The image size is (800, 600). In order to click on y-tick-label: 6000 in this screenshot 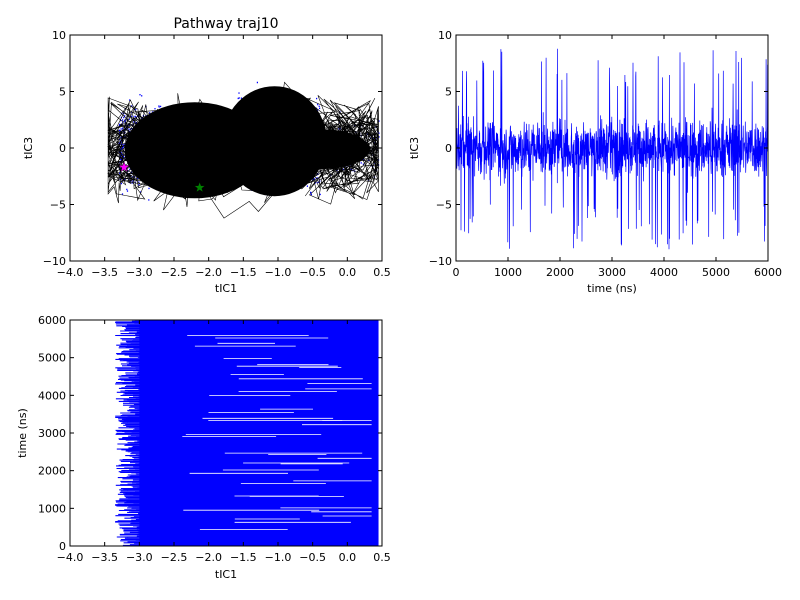, I will do `click(52, 320)`.